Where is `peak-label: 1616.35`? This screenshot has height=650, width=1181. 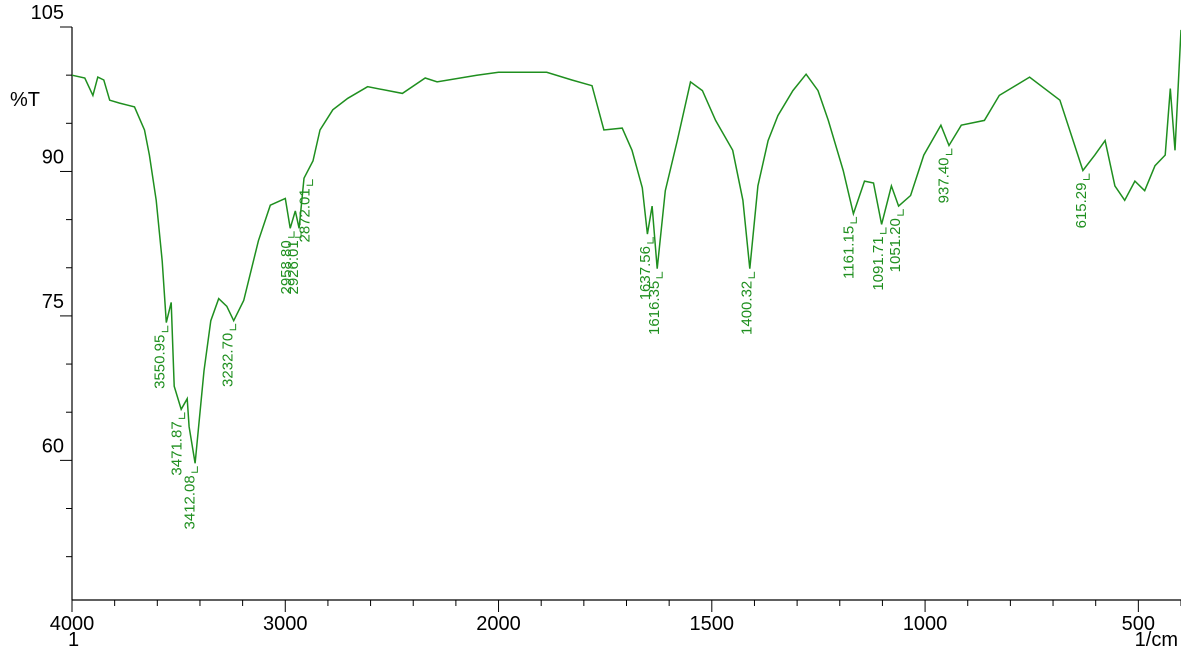
peak-label: 1616.35 is located at coordinates (654, 308).